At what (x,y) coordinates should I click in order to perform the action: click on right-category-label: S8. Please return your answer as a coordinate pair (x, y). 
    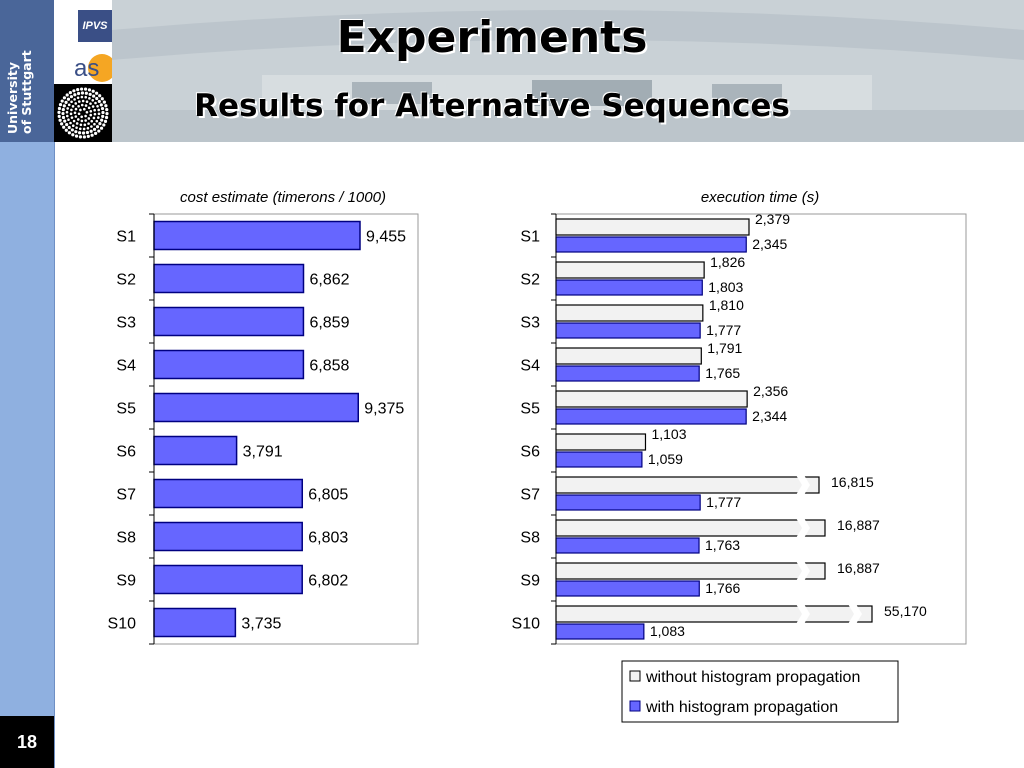
    Looking at the image, I should click on (530, 538).